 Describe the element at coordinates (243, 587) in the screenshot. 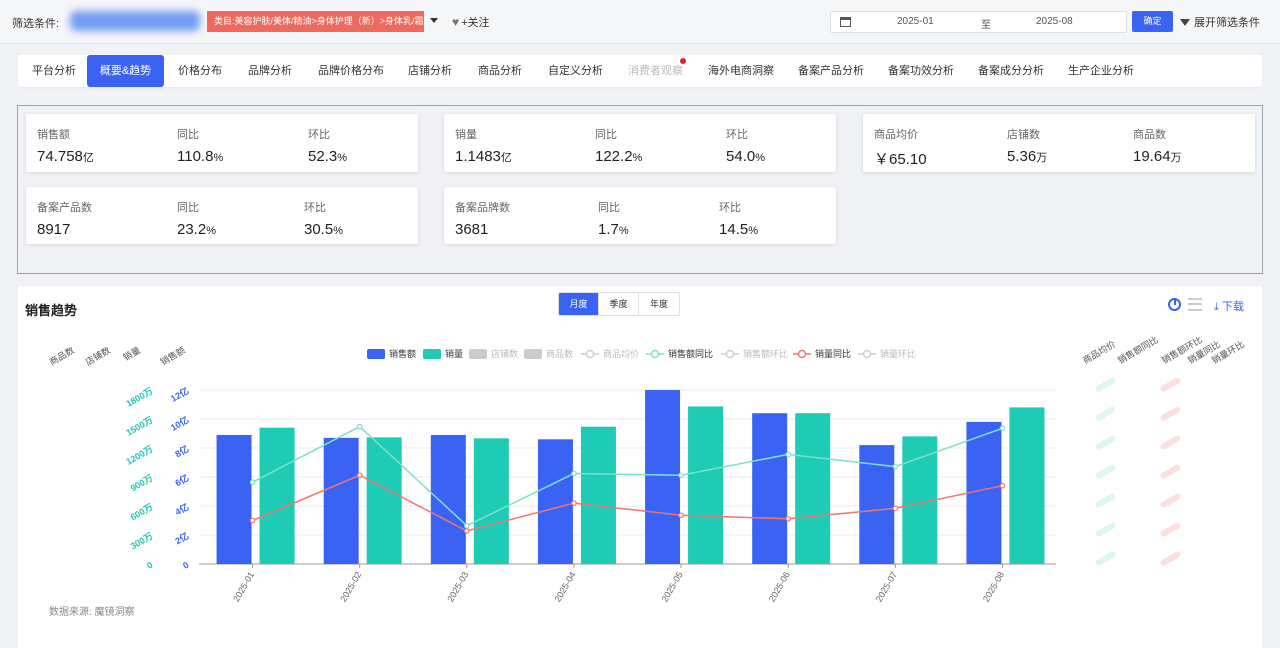

I see `x-tick-label: 2025-01` at that location.